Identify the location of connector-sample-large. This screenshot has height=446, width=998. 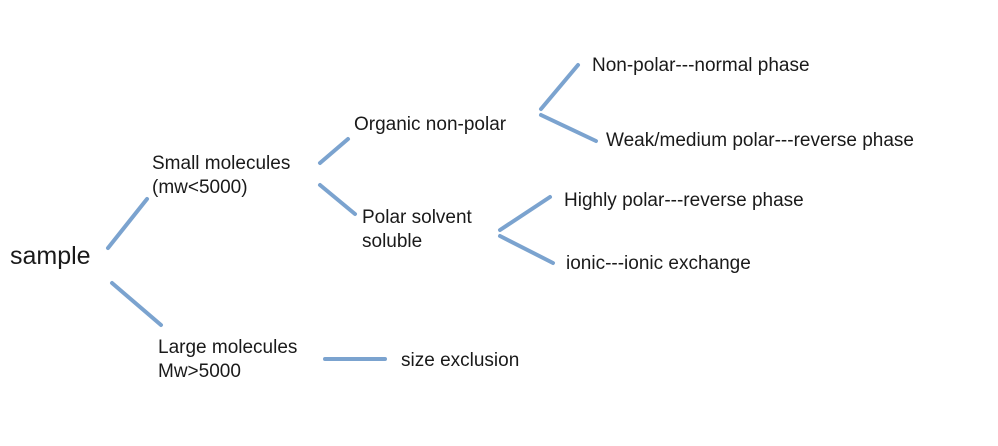
(136, 304).